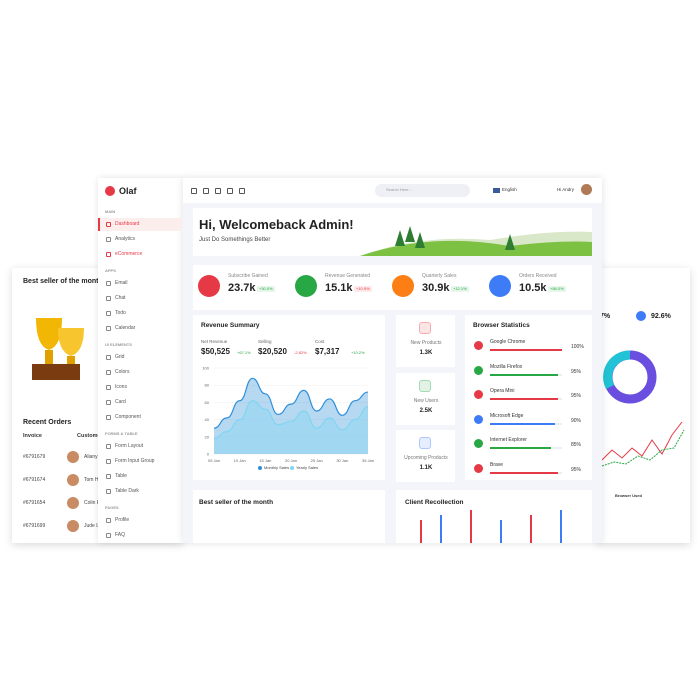 This screenshot has height=700, width=700. What do you see at coordinates (127, 491) in the screenshot?
I see `menu-item: Table Dark` at bounding box center [127, 491].